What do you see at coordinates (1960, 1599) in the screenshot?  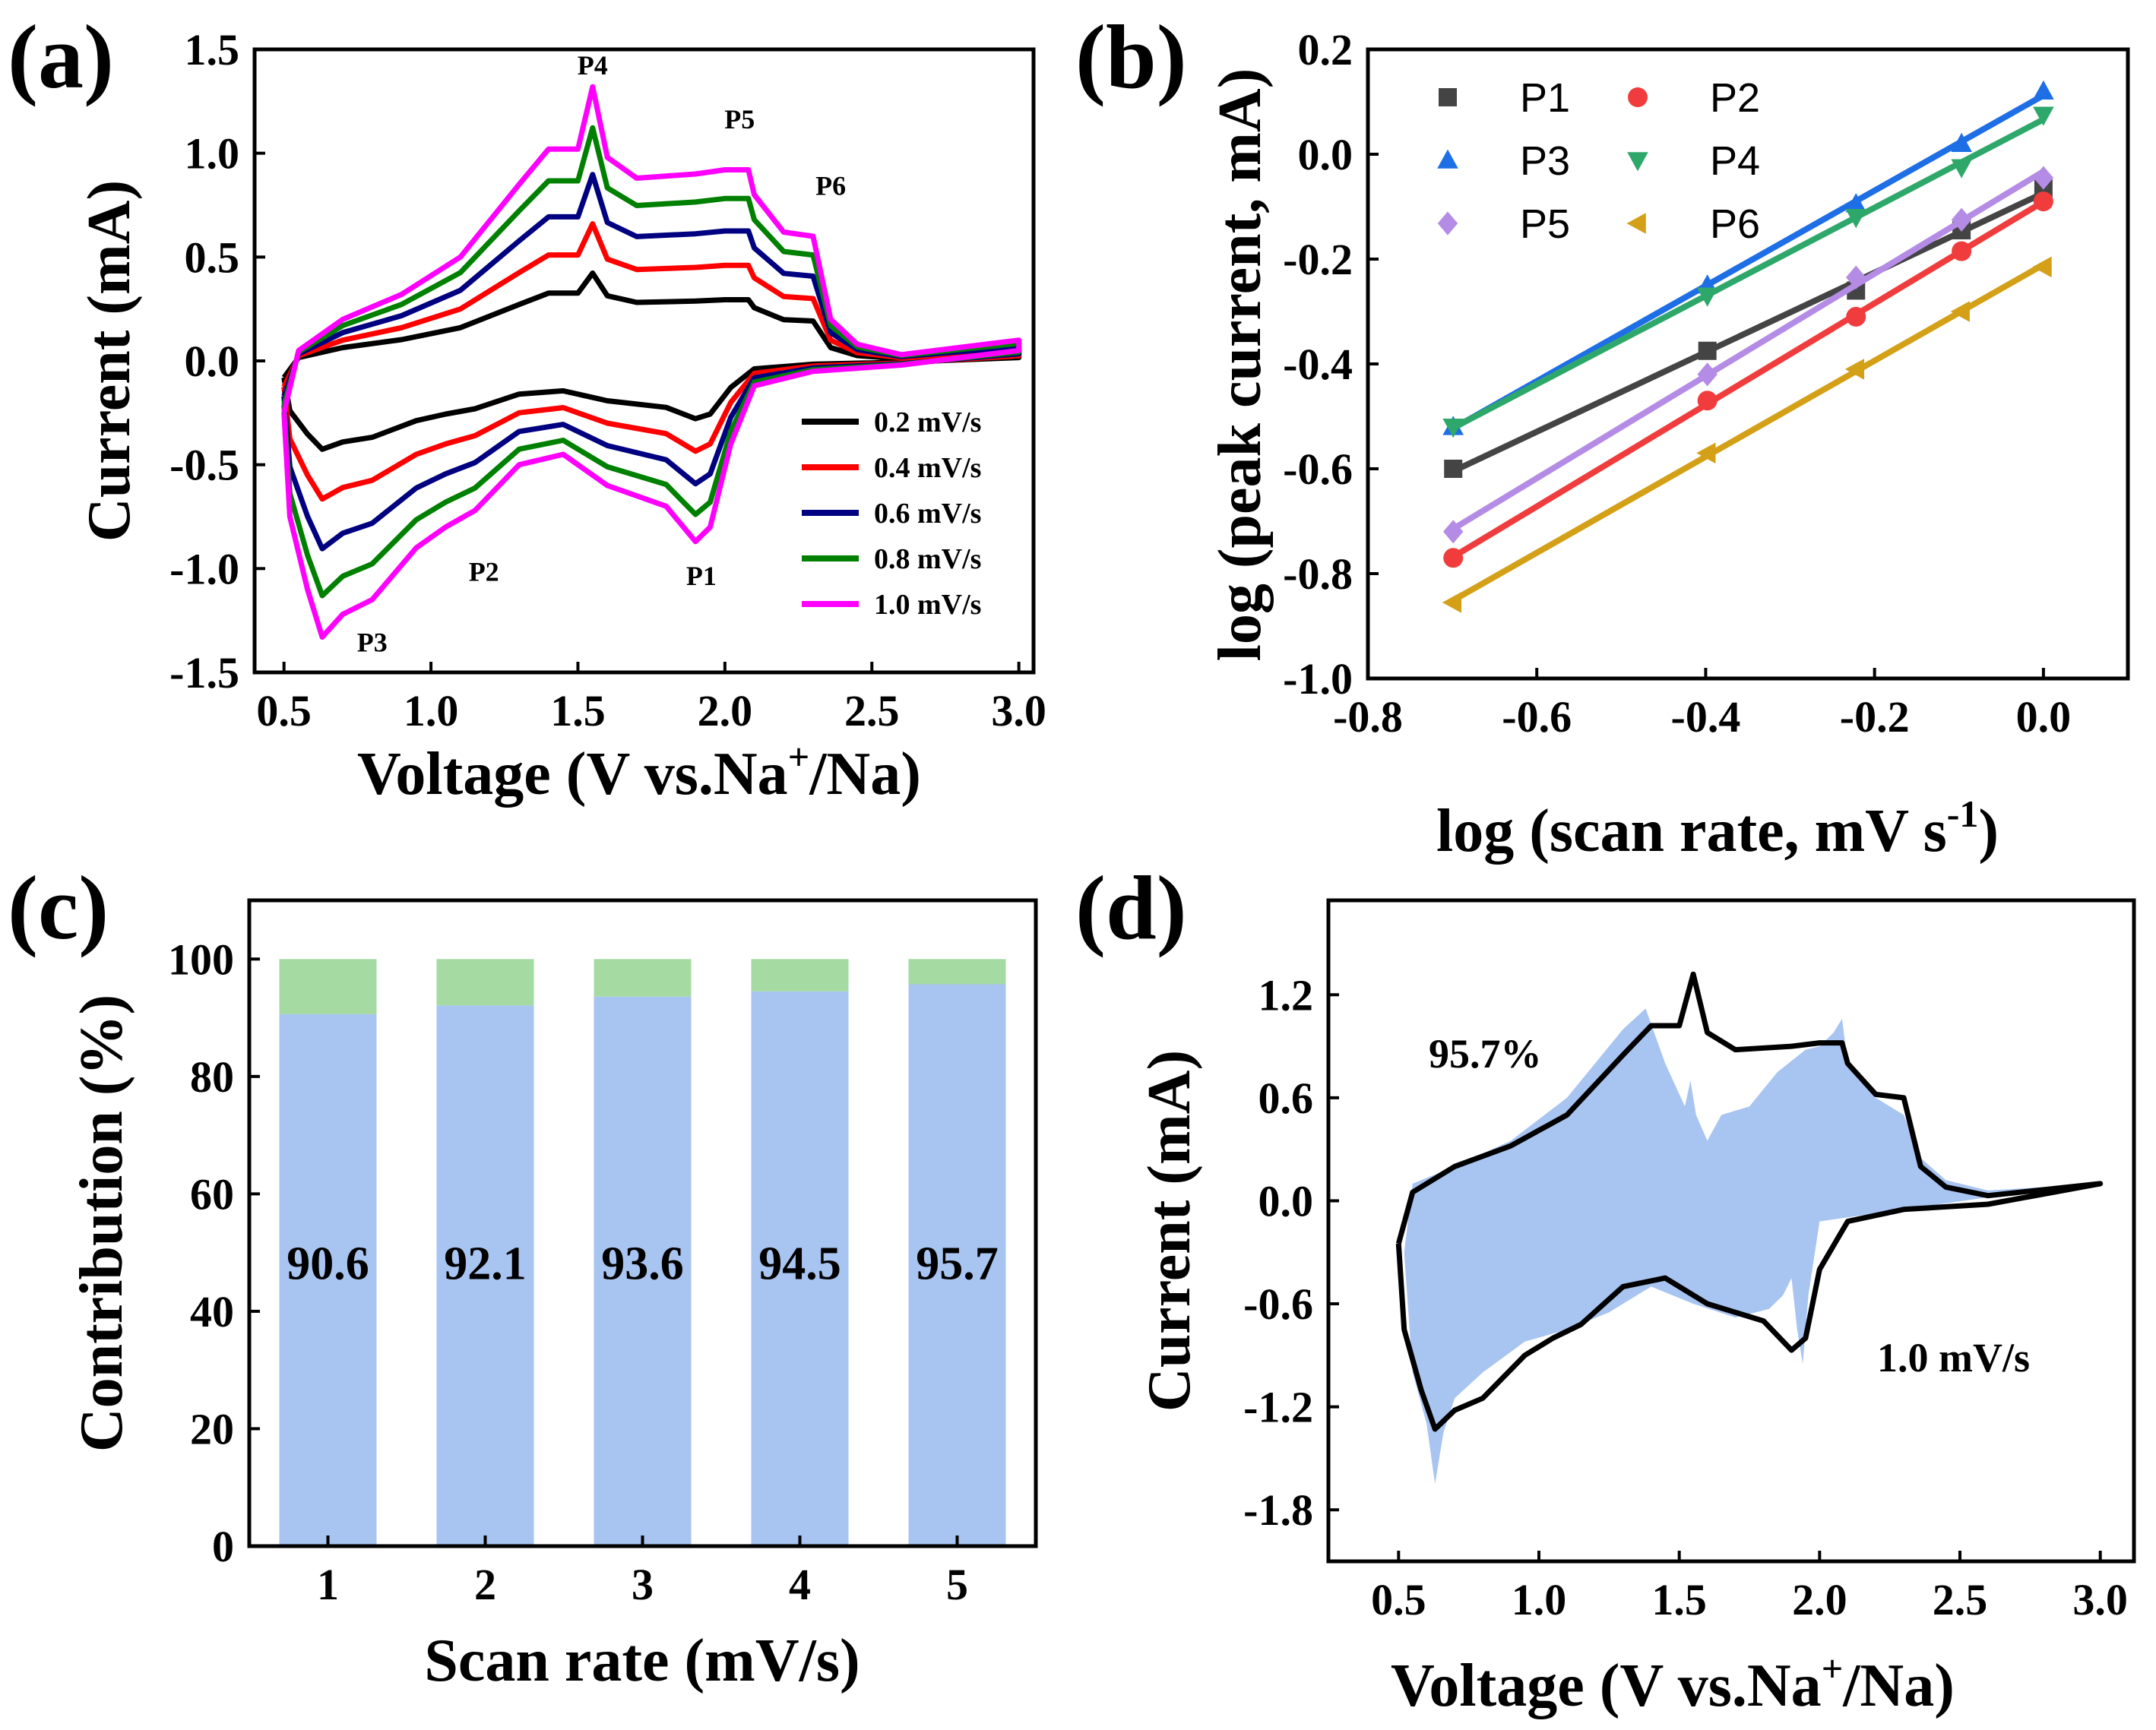 I see `panel-d-xtick-label: 2.5` at bounding box center [1960, 1599].